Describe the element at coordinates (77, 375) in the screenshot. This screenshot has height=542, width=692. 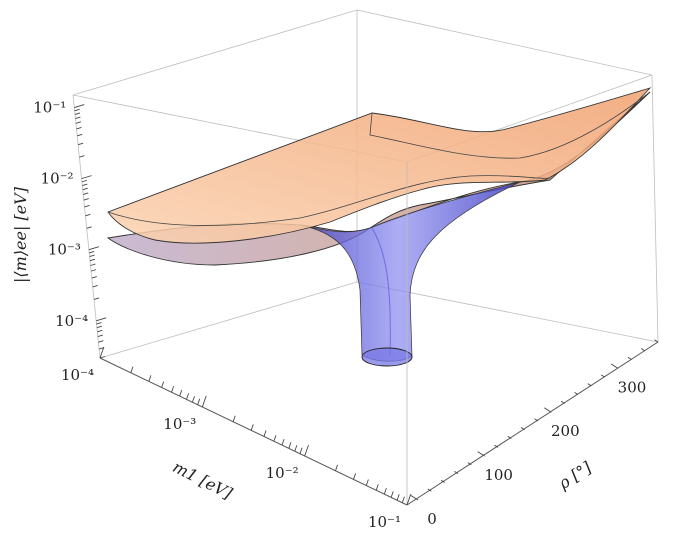
I see `x-tick-label: 10⁻⁴` at that location.